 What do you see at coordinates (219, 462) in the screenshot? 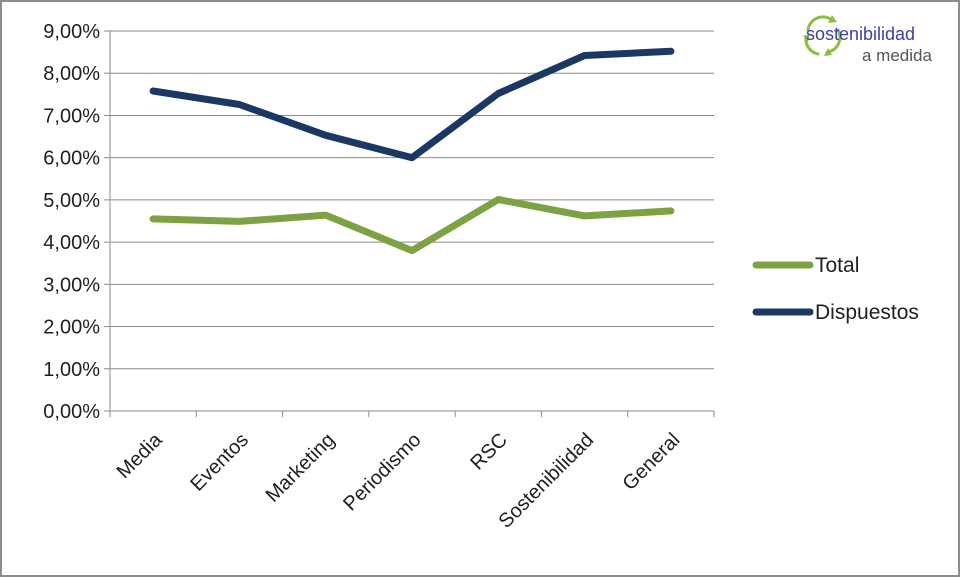
I see `x-tick-label: Eventos` at bounding box center [219, 462].